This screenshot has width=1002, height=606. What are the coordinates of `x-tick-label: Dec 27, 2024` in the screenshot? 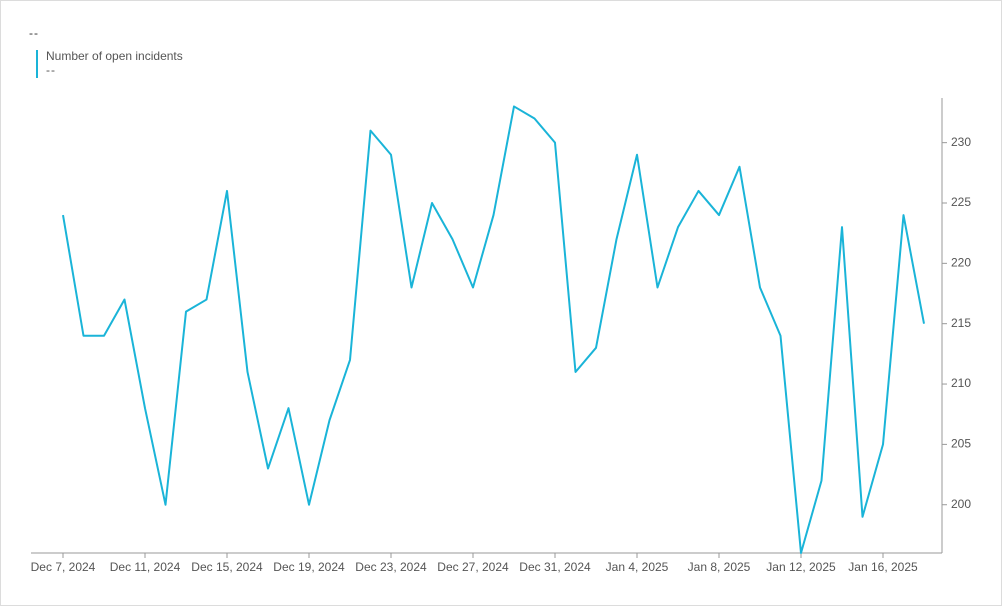 It's located at (473, 567).